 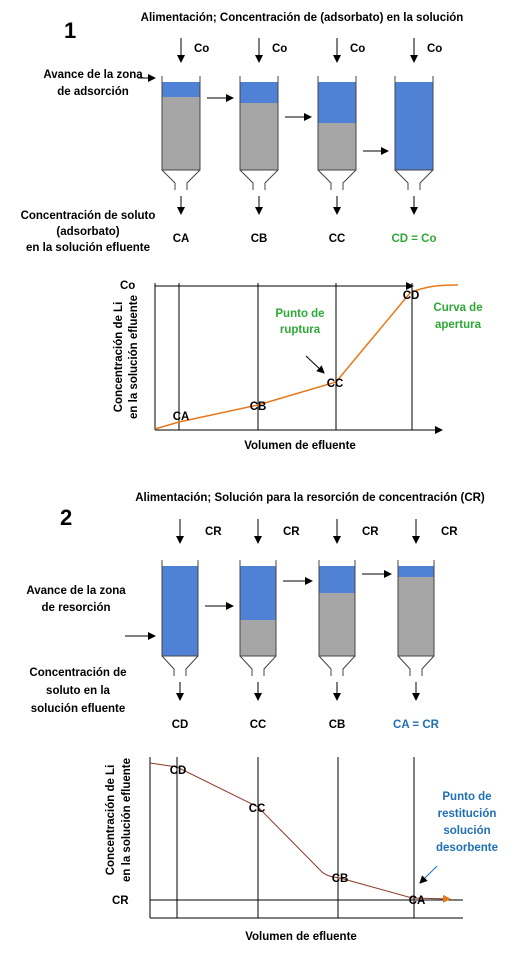 I want to click on adsorption-column-4: Co CD = Co, so click(x=416, y=141).